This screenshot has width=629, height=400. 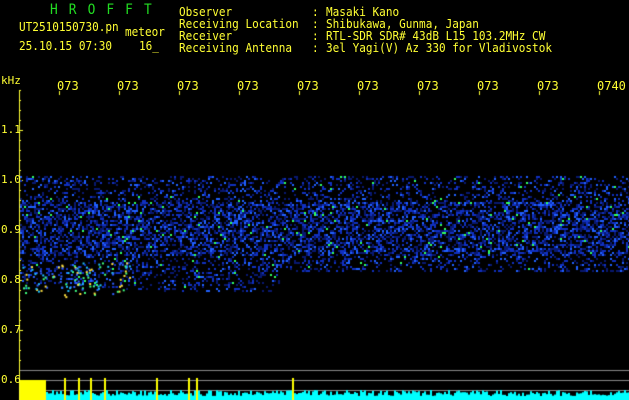 What do you see at coordinates (307, 86) in the screenshot?
I see `time-tick: 0735` at bounding box center [307, 86].